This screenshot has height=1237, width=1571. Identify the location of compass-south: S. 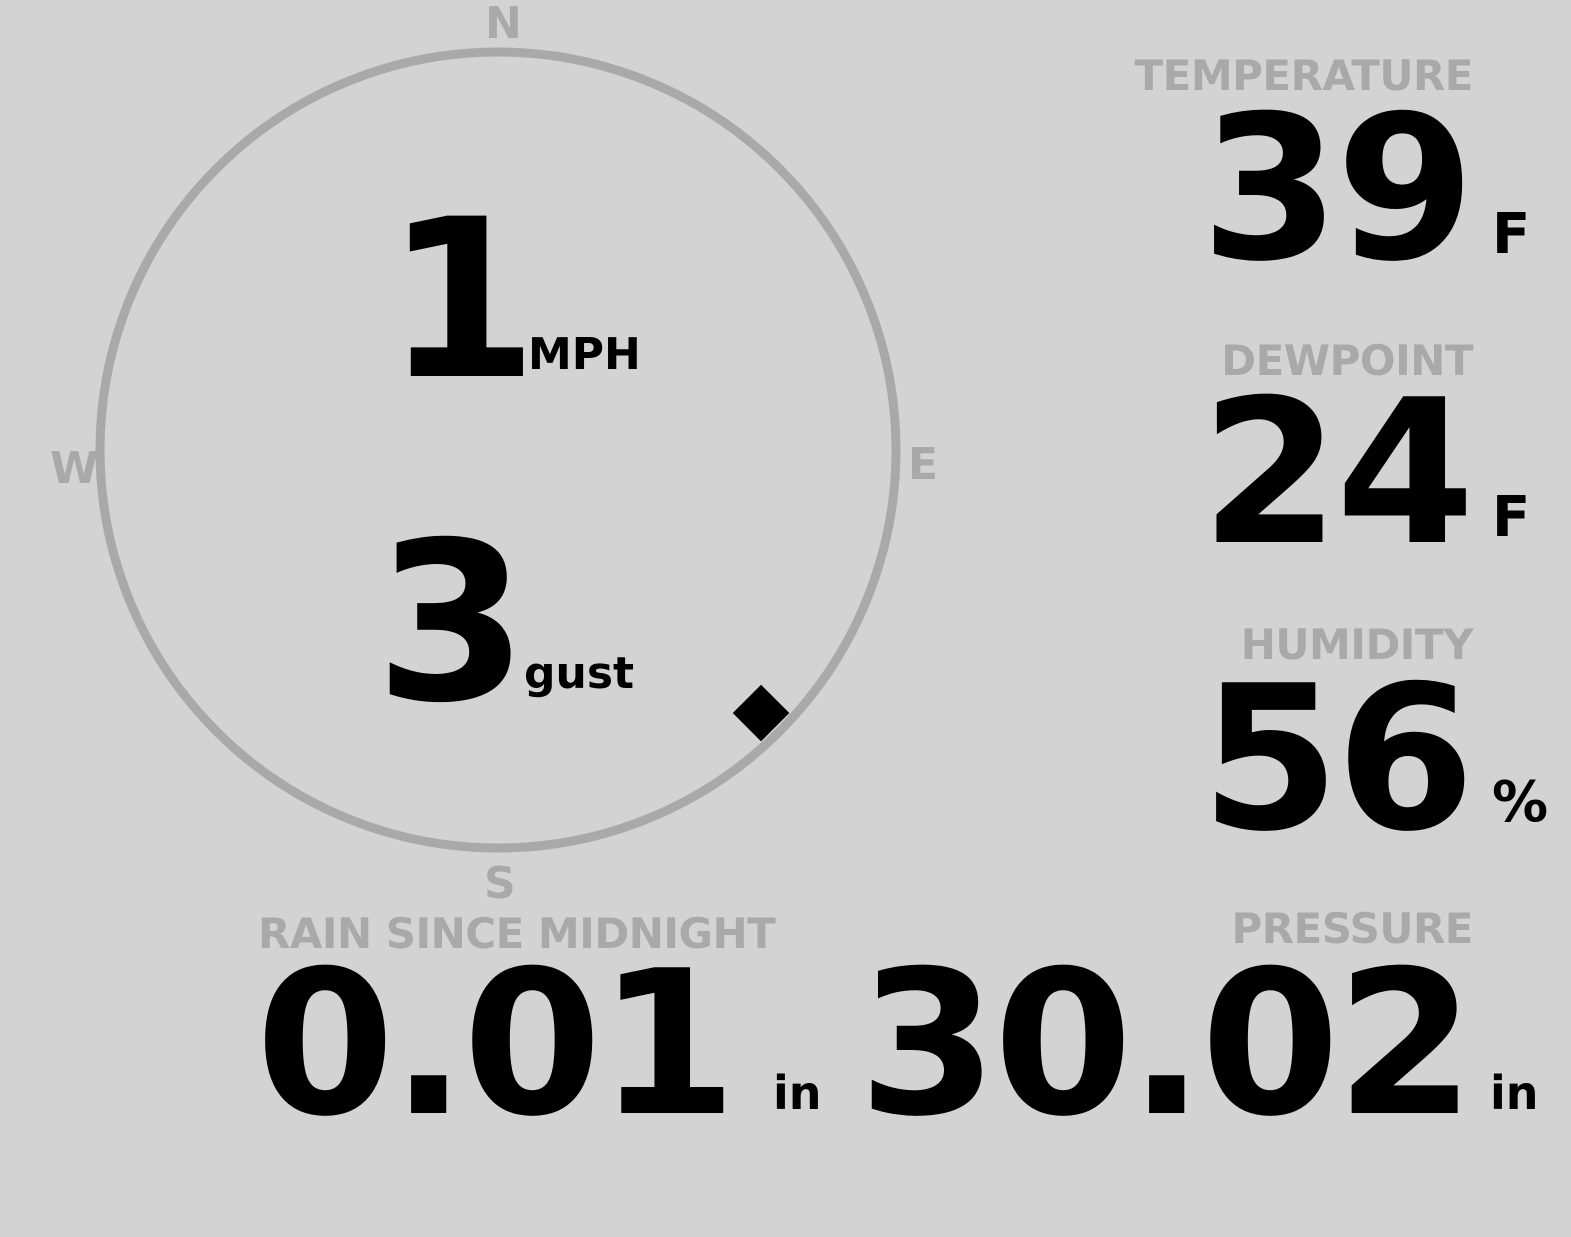
(500, 883).